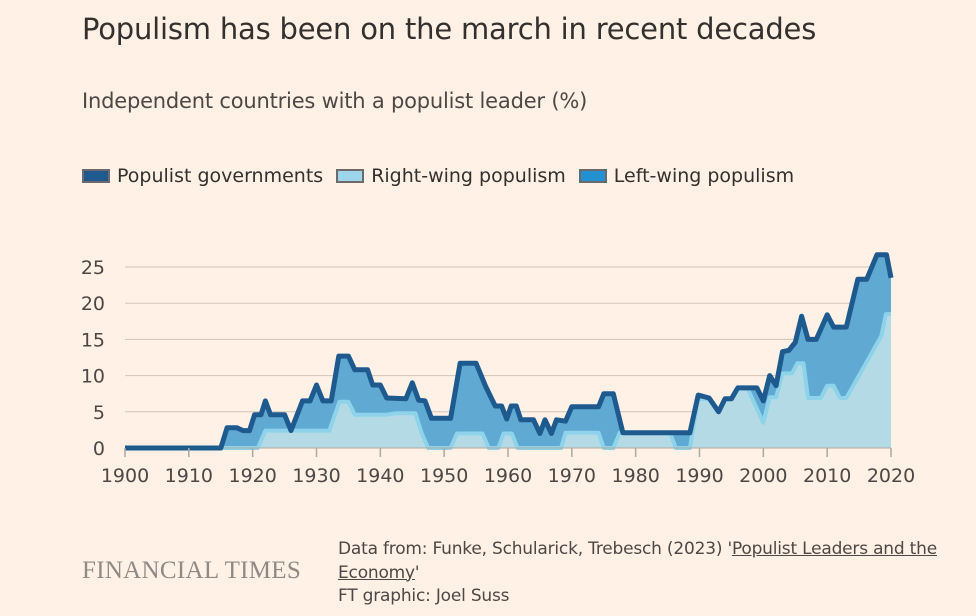 This screenshot has width=976, height=616. Describe the element at coordinates (252, 476) in the screenshot. I see `x-tick-label: 1920` at that location.